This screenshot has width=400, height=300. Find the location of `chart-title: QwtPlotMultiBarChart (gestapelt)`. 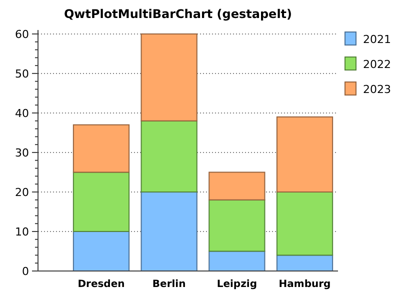

chart-title: QwtPlotMultiBarChart (gestapelt) is located at coordinates (178, 14).